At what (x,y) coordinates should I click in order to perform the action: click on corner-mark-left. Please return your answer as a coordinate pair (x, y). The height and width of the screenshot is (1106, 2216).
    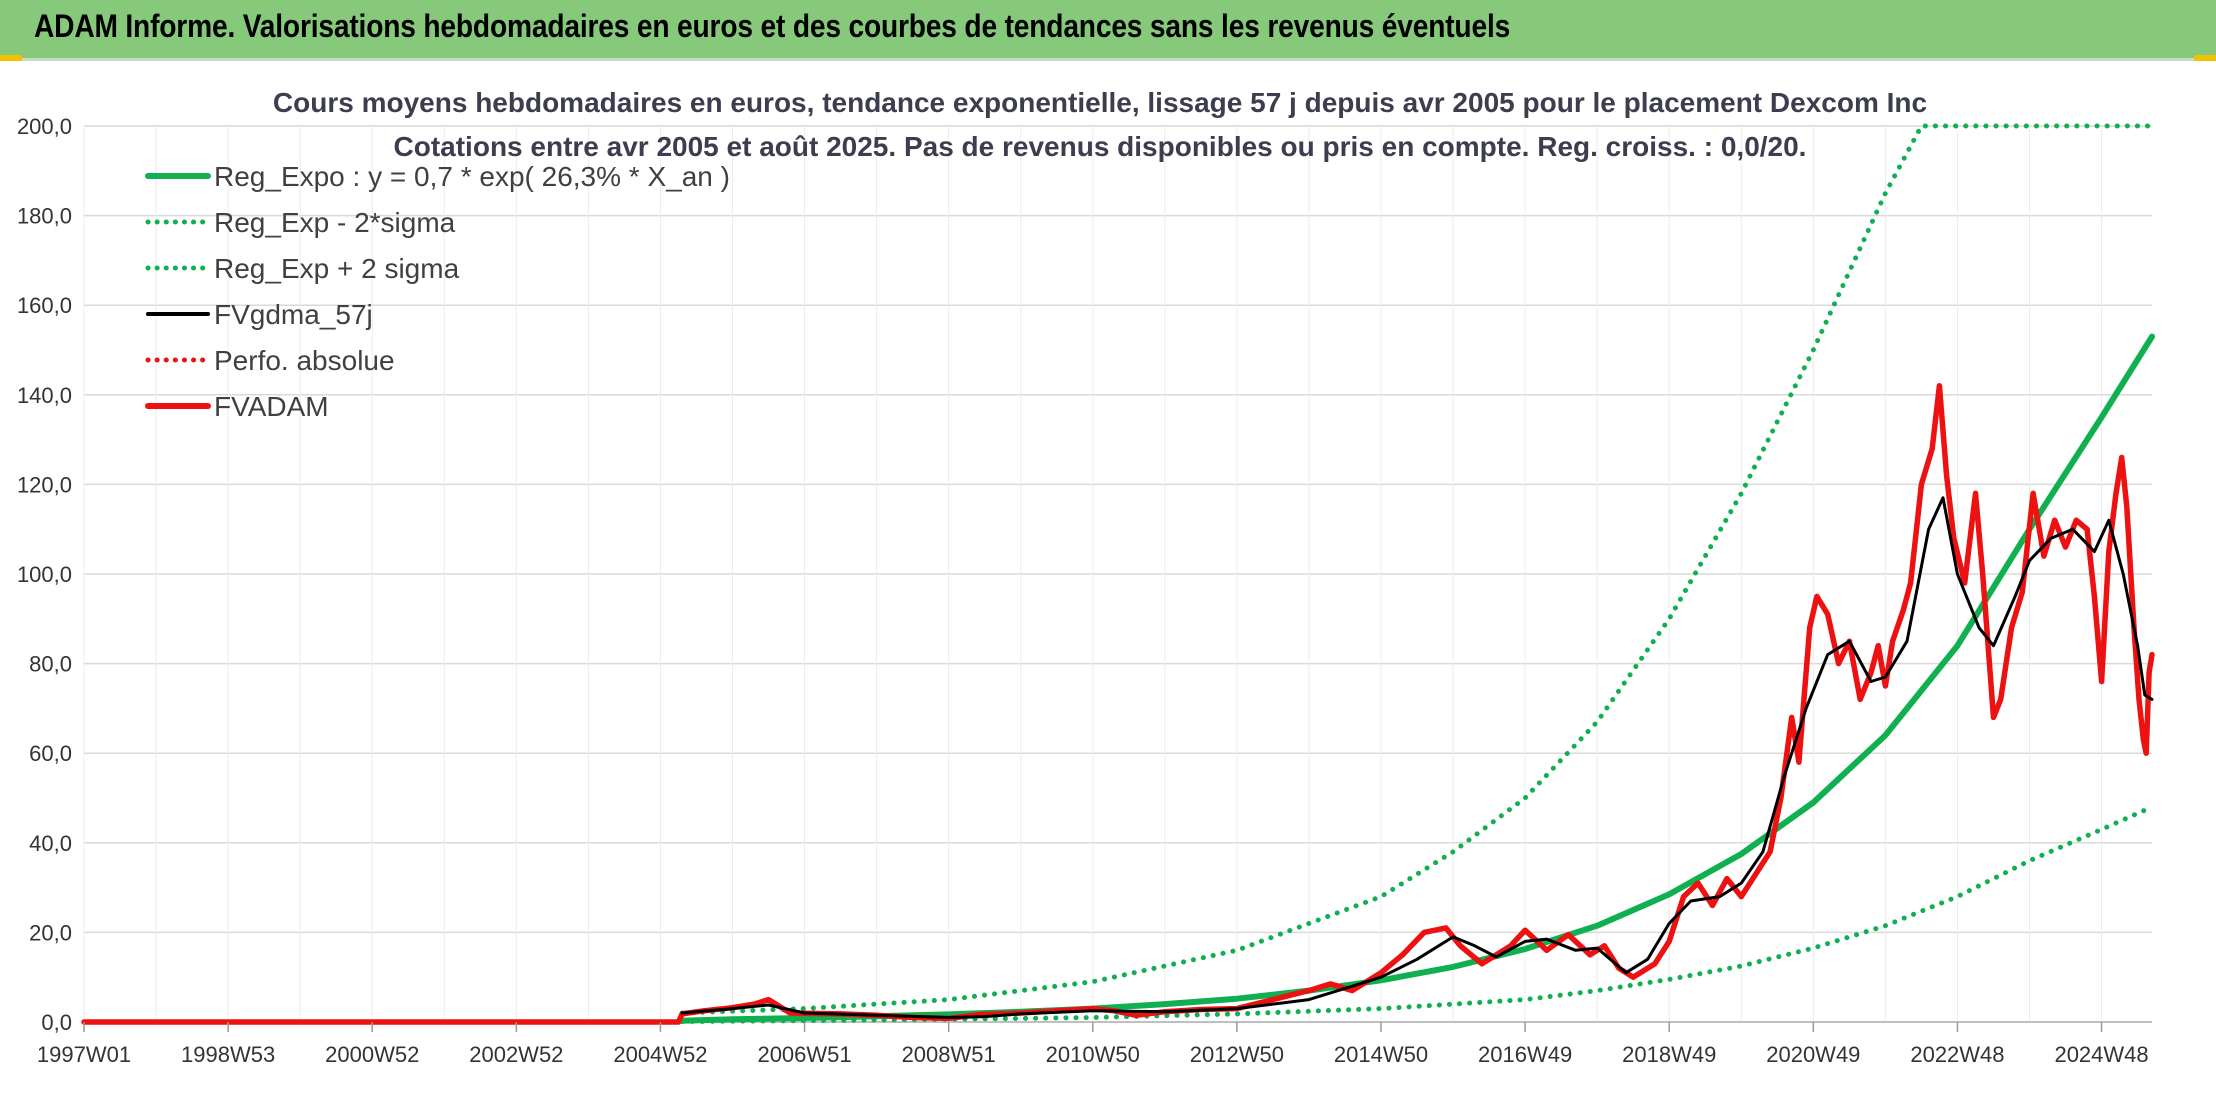
    Looking at the image, I should click on (11, 58).